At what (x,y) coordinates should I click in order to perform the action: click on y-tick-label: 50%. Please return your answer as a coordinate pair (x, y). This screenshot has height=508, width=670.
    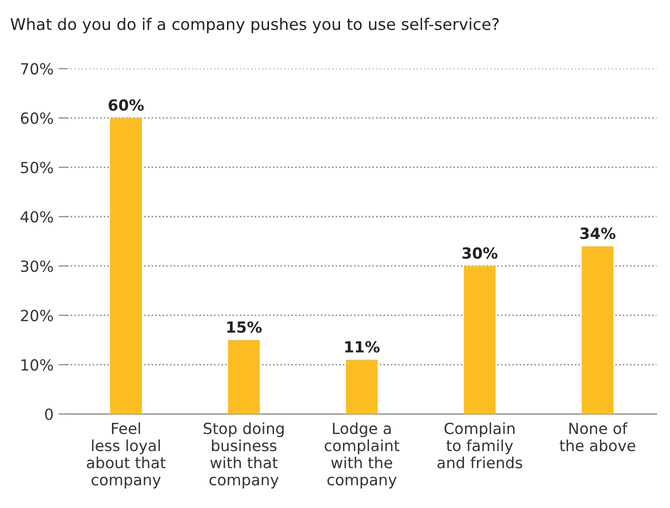
    Looking at the image, I should click on (37, 168).